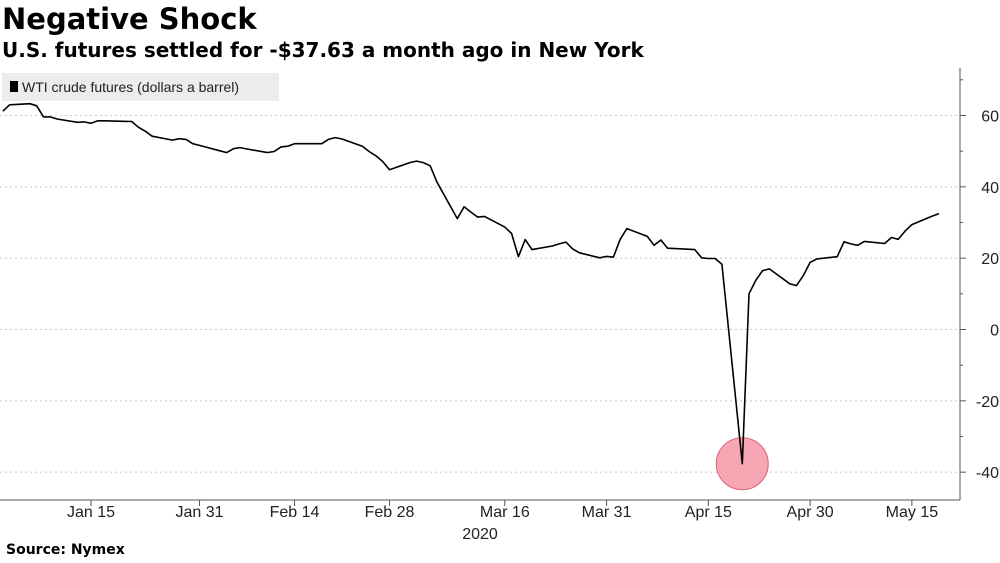 Image resolution: width=1000 pixels, height=563 pixels. I want to click on x-tick-label: Apr 30, so click(810, 512).